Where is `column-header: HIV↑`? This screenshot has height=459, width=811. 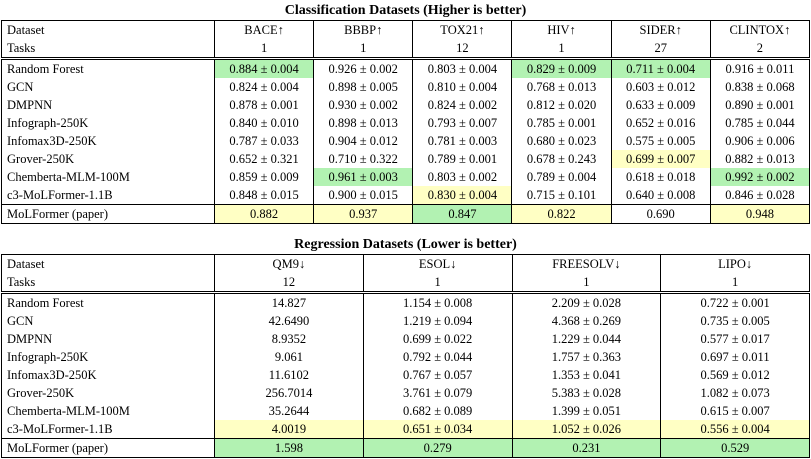 column-header: HIV↑ is located at coordinates (561, 29).